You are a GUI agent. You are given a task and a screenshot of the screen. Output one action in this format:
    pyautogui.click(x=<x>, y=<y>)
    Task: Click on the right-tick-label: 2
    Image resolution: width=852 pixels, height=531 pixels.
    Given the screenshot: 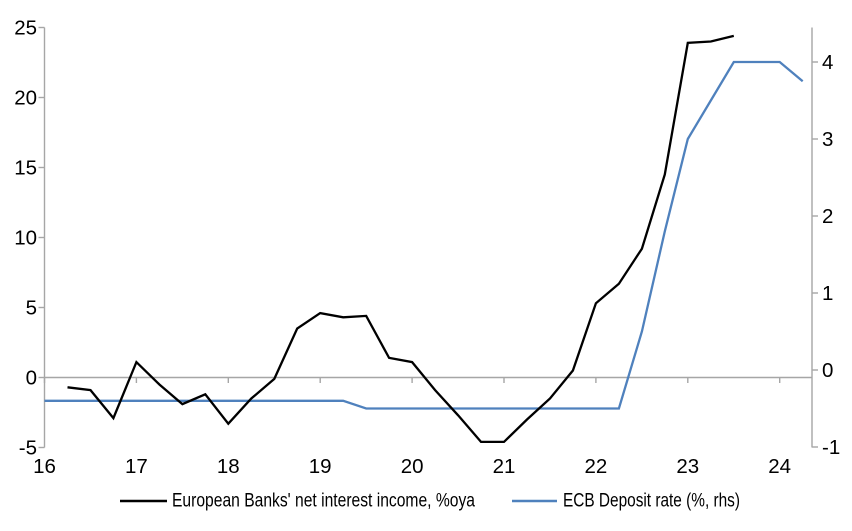 What is the action you would take?
    pyautogui.click(x=827, y=216)
    